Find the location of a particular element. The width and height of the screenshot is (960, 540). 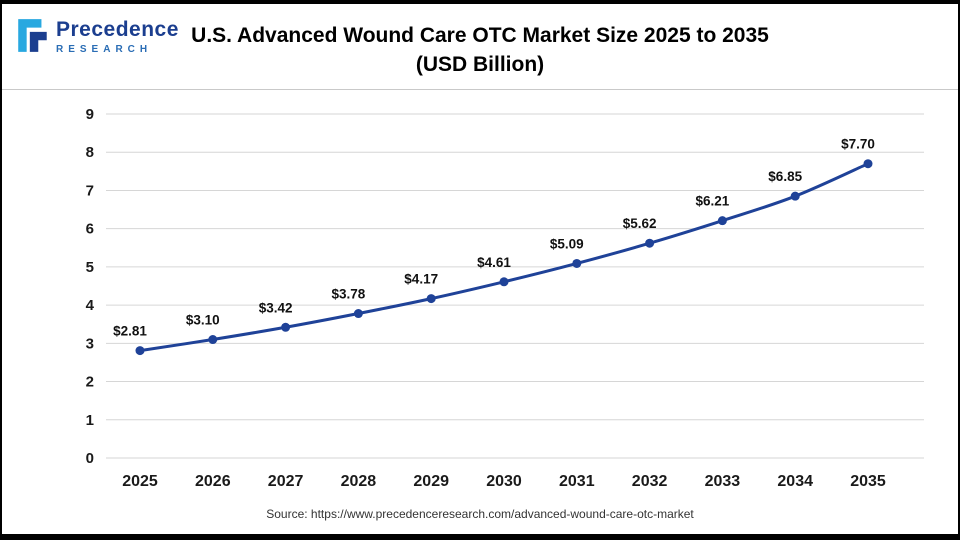

x-tick-label: 2027 is located at coordinates (286, 481).